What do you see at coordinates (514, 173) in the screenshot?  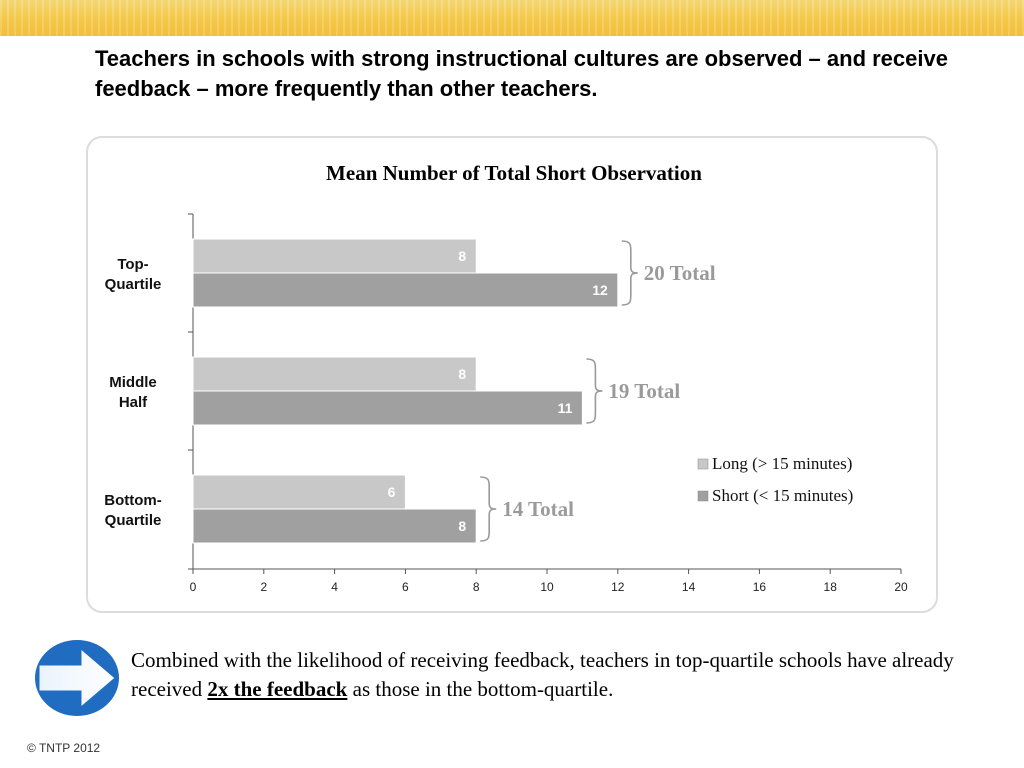 I see `chart-title: Mean Number of Total Short Observation` at bounding box center [514, 173].